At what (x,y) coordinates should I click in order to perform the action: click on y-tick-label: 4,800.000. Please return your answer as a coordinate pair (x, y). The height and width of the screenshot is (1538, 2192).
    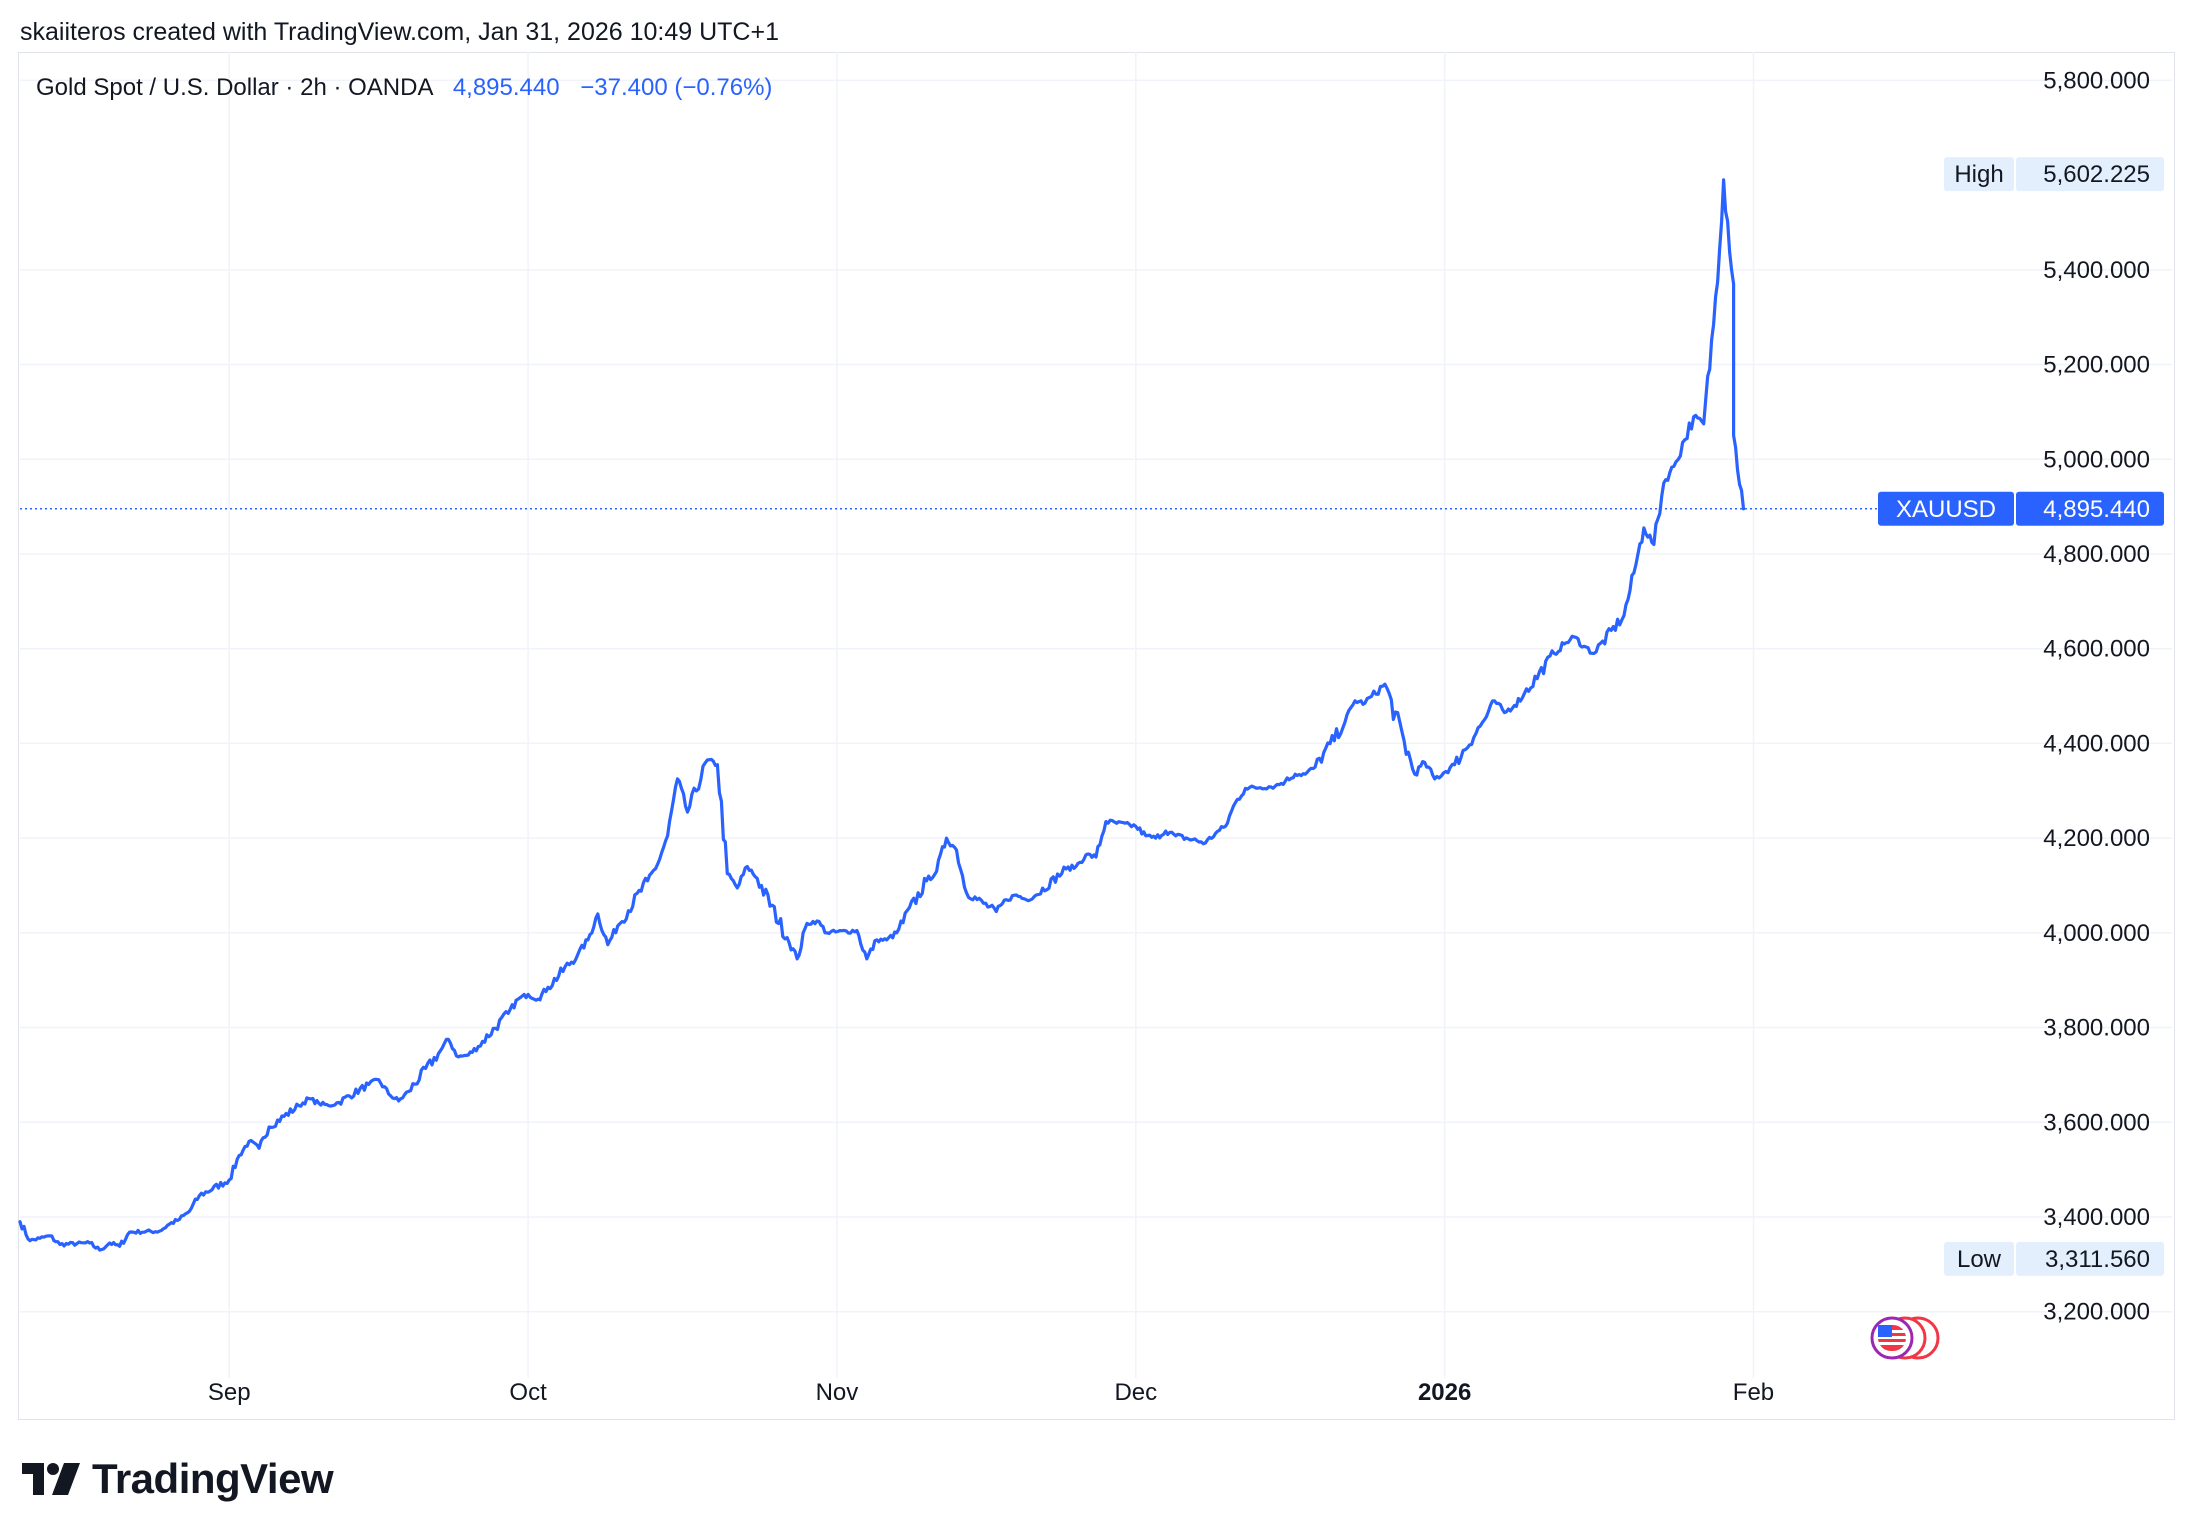
    Looking at the image, I should click on (2096, 554).